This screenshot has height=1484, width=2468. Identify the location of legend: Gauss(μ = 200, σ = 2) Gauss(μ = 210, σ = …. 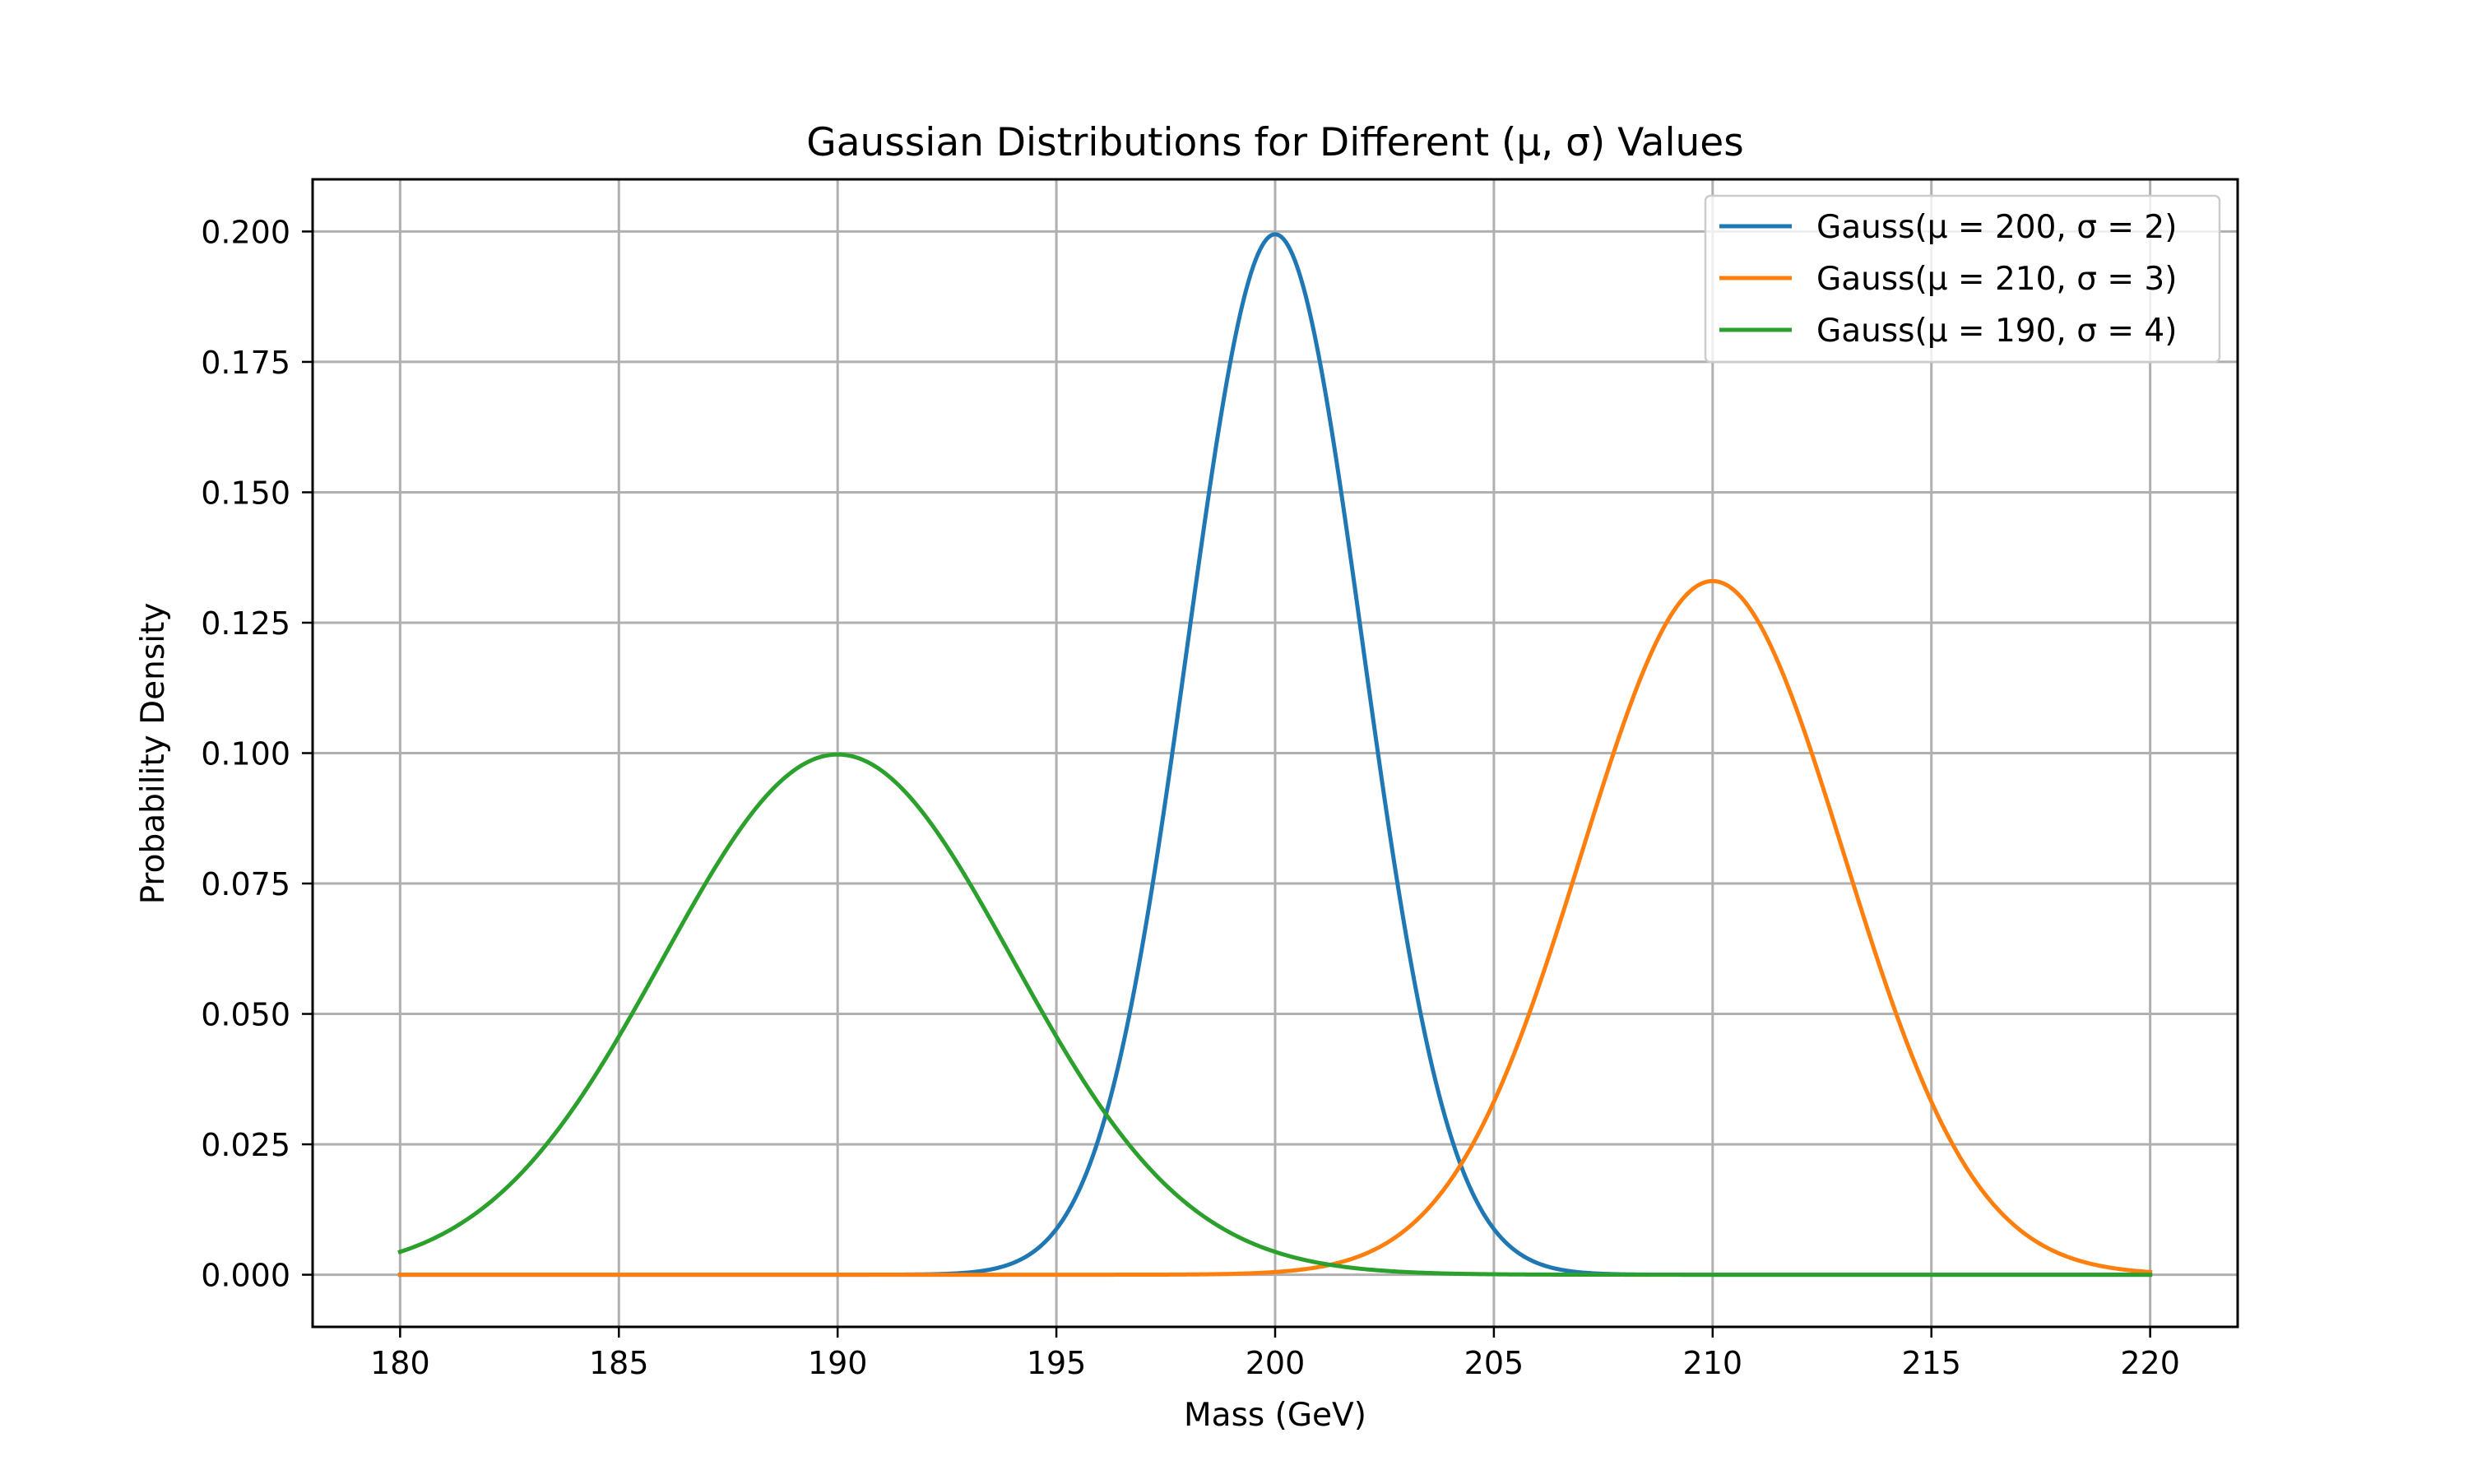
(1962, 279).